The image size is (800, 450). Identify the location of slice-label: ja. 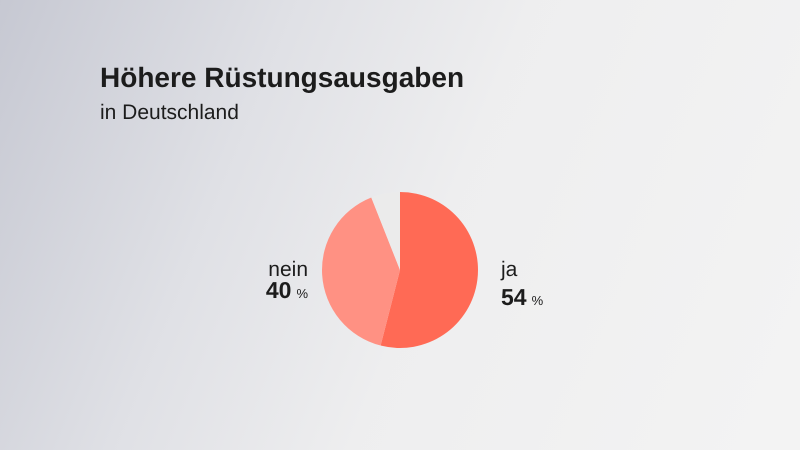
(509, 269).